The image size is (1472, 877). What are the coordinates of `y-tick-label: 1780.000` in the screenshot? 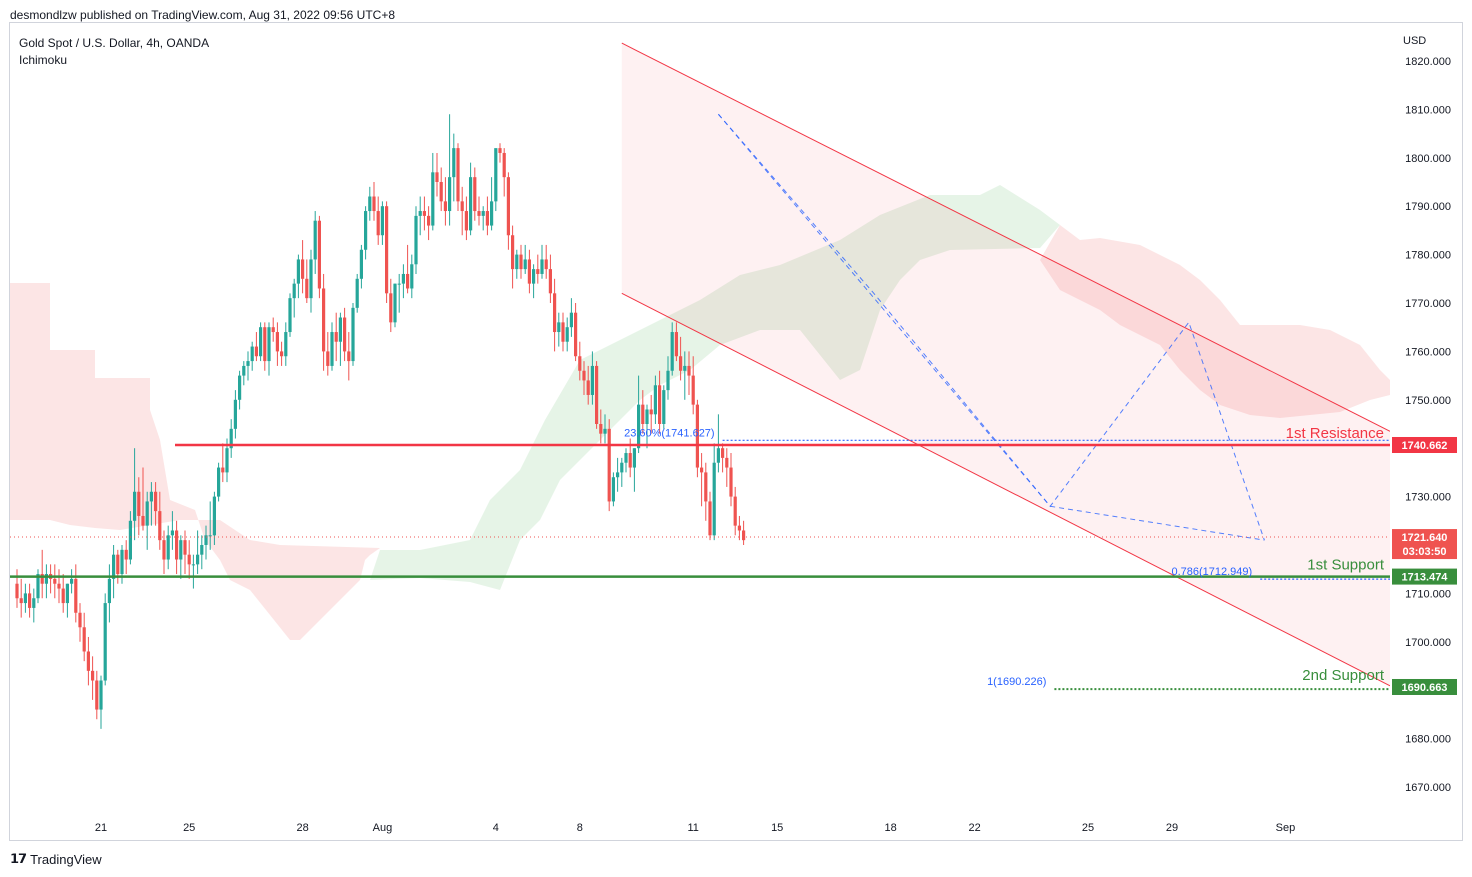 It's located at (1428, 256).